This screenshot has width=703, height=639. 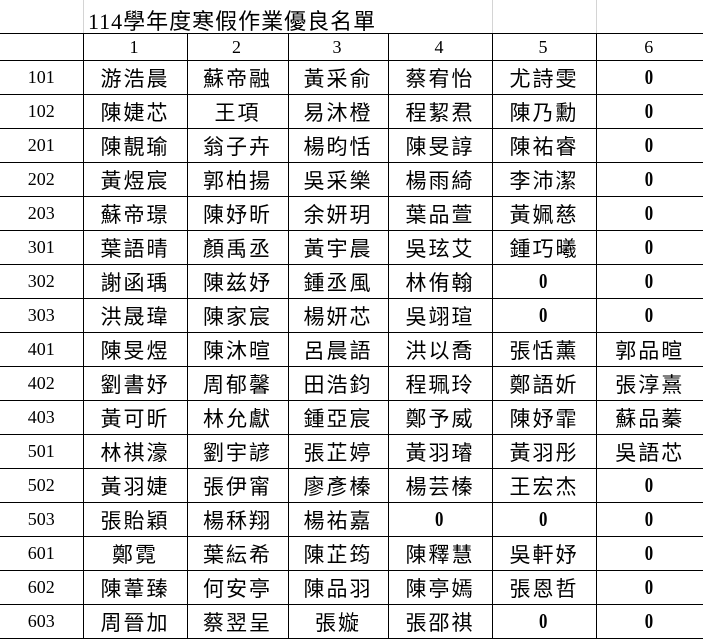 What do you see at coordinates (42, 179) in the screenshot?
I see `class-cell: 202` at bounding box center [42, 179].